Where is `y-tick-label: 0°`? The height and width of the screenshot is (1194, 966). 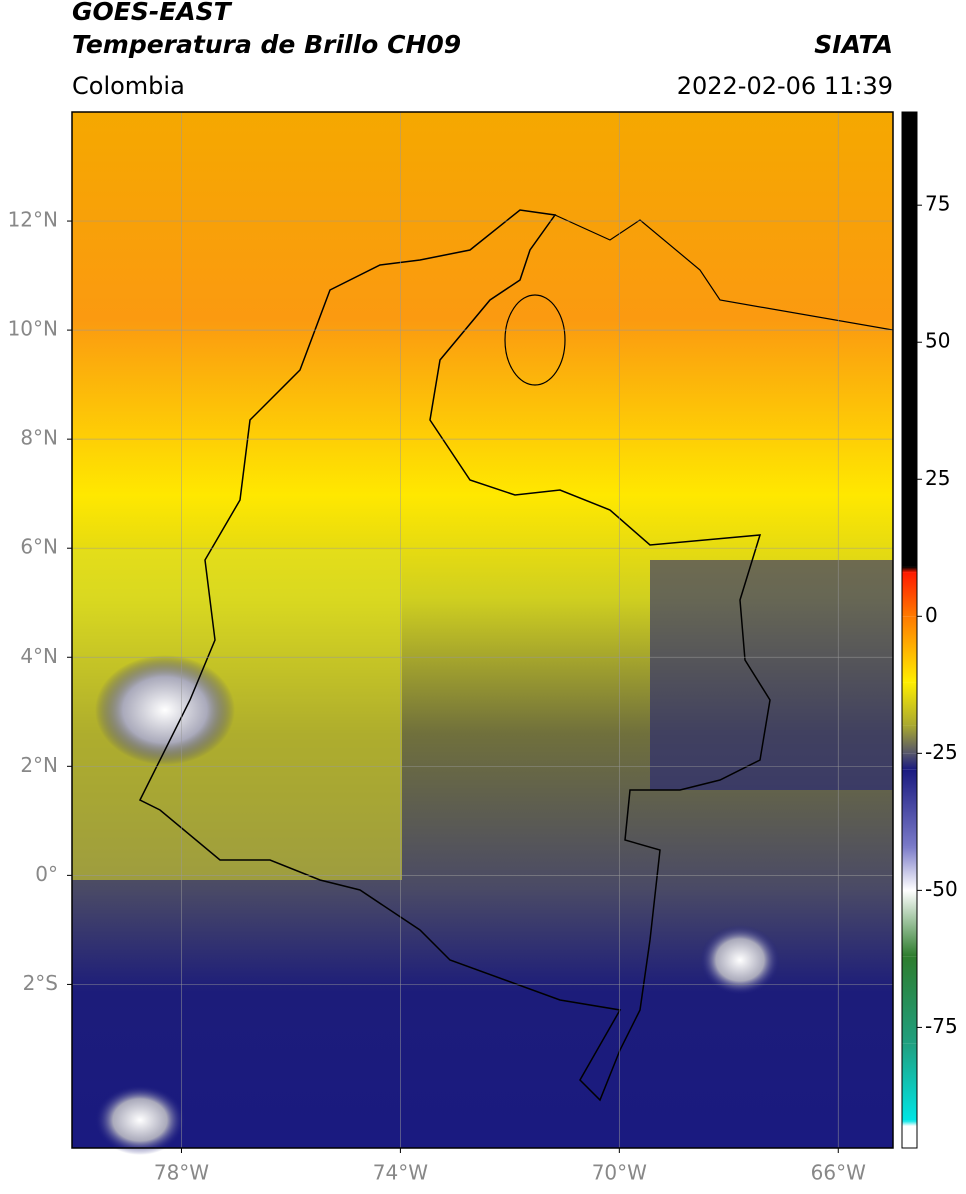 y-tick-label: 0° is located at coordinates (46, 874).